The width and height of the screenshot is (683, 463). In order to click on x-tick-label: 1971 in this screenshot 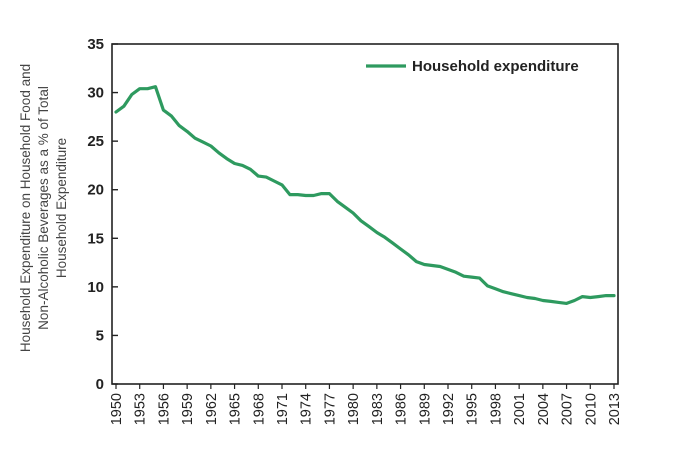, I will do `click(283, 409)`.